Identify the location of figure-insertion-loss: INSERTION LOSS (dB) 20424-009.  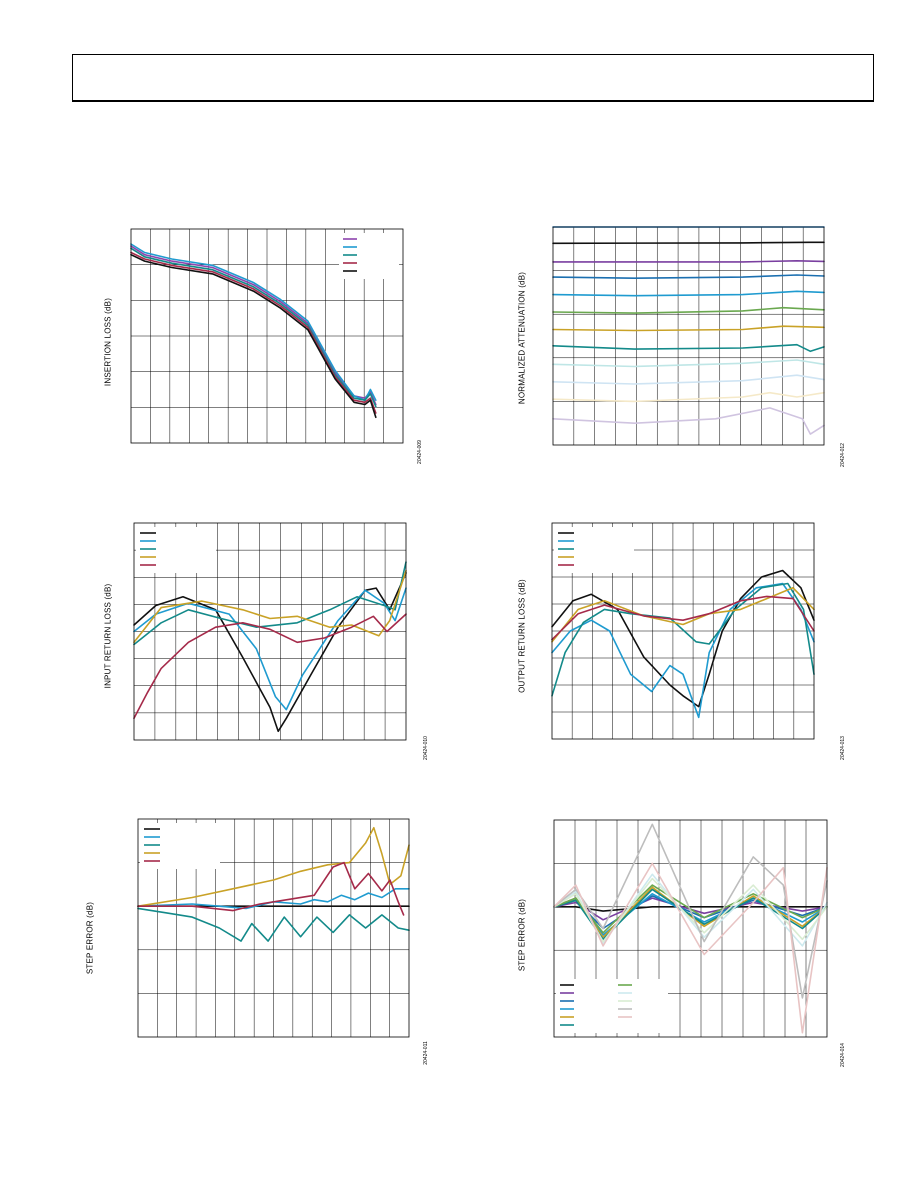
(270, 345).